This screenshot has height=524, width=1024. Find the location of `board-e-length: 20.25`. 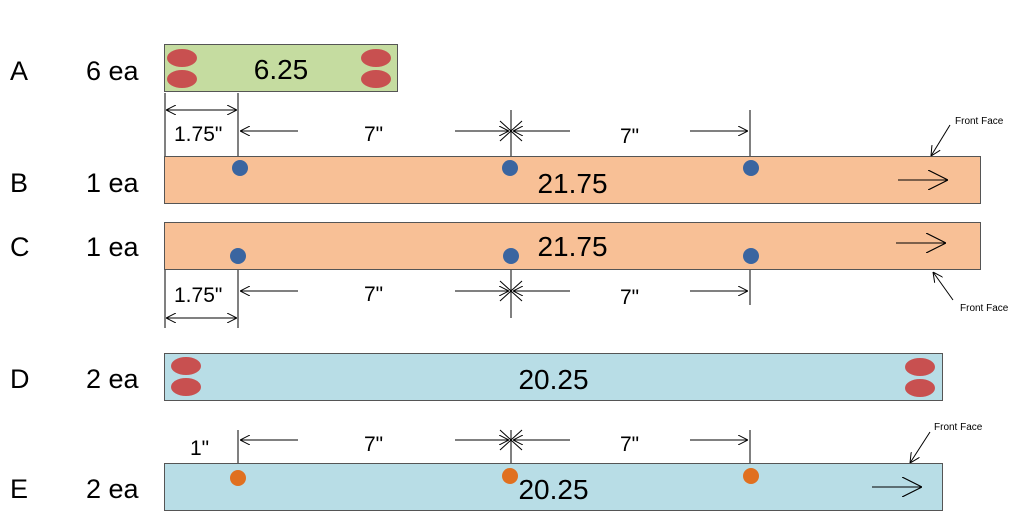

board-e-length: 20.25 is located at coordinates (553, 489).